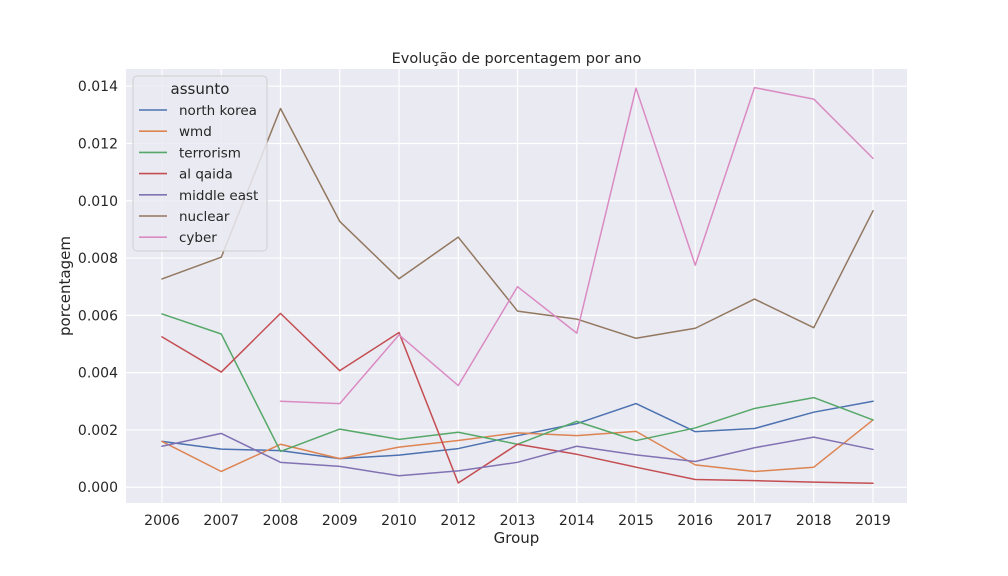  I want to click on y-axis-label: porcentagem, so click(65, 286).